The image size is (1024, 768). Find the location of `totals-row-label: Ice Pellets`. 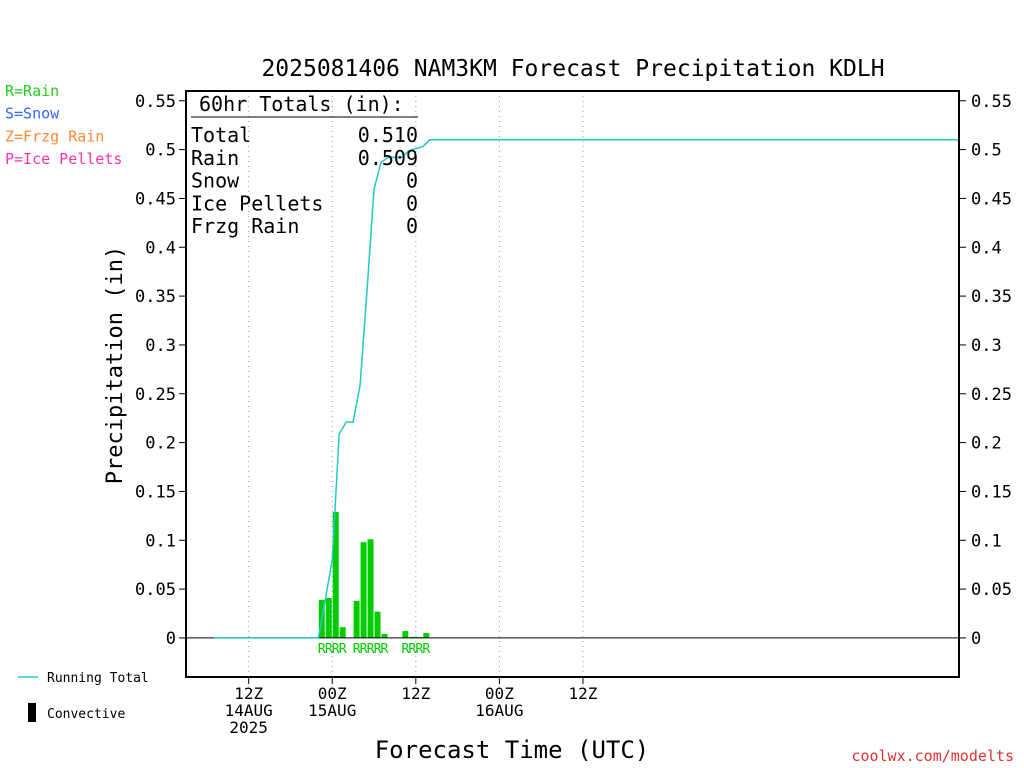

totals-row-label: Ice Pellets is located at coordinates (257, 203).